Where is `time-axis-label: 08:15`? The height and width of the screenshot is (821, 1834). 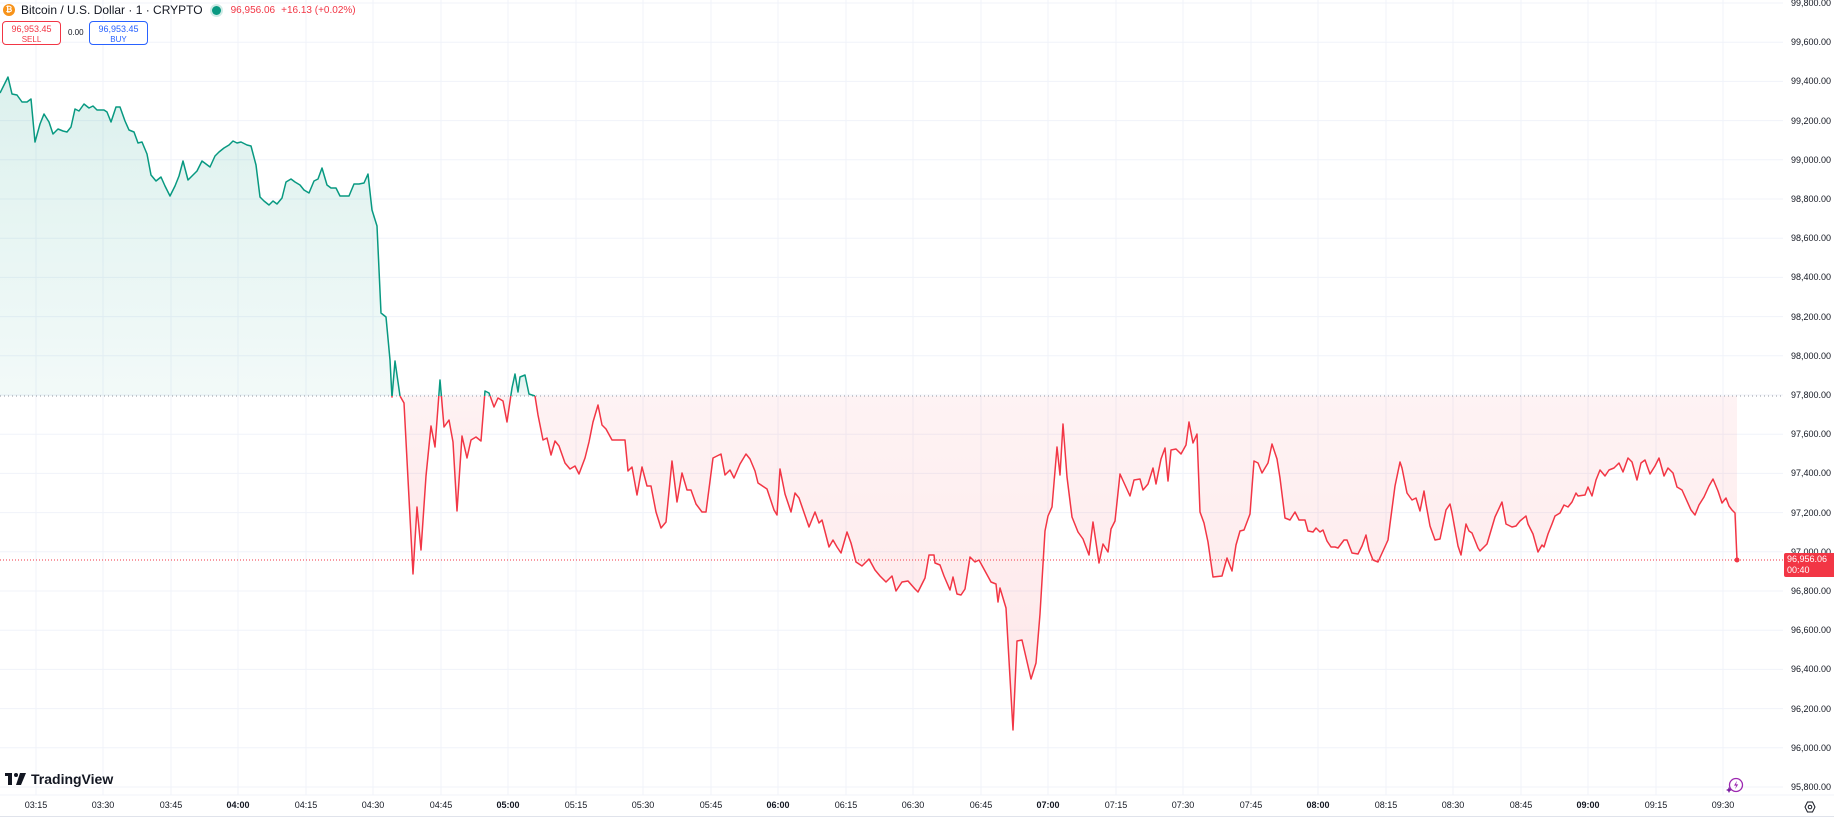
time-axis-label: 08:15 is located at coordinates (1386, 805).